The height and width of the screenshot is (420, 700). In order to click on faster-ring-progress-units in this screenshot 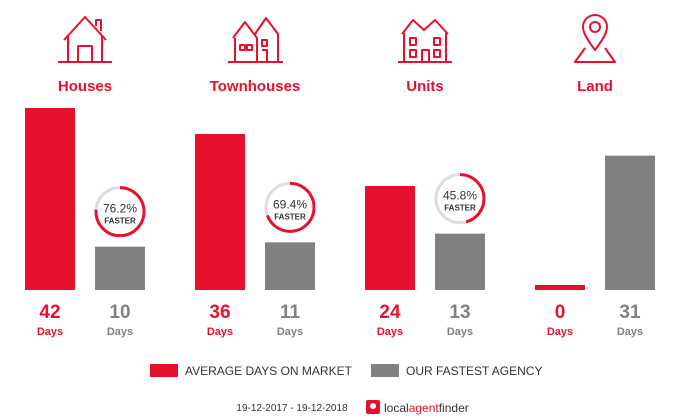, I will do `click(460, 199)`.